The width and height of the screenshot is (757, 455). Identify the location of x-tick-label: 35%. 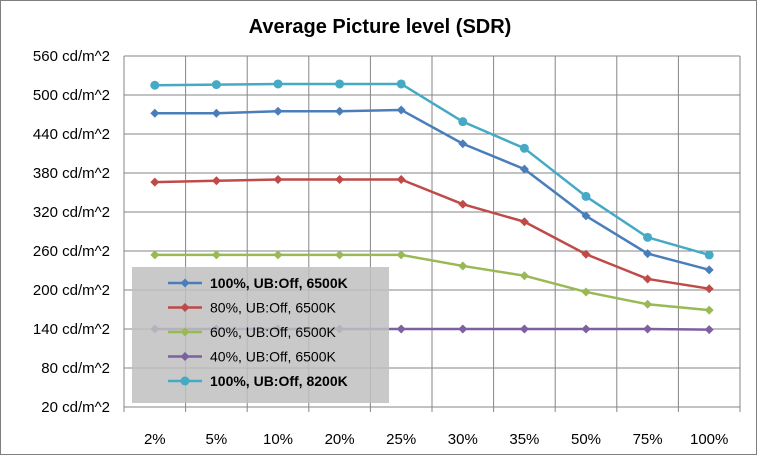
(524, 439).